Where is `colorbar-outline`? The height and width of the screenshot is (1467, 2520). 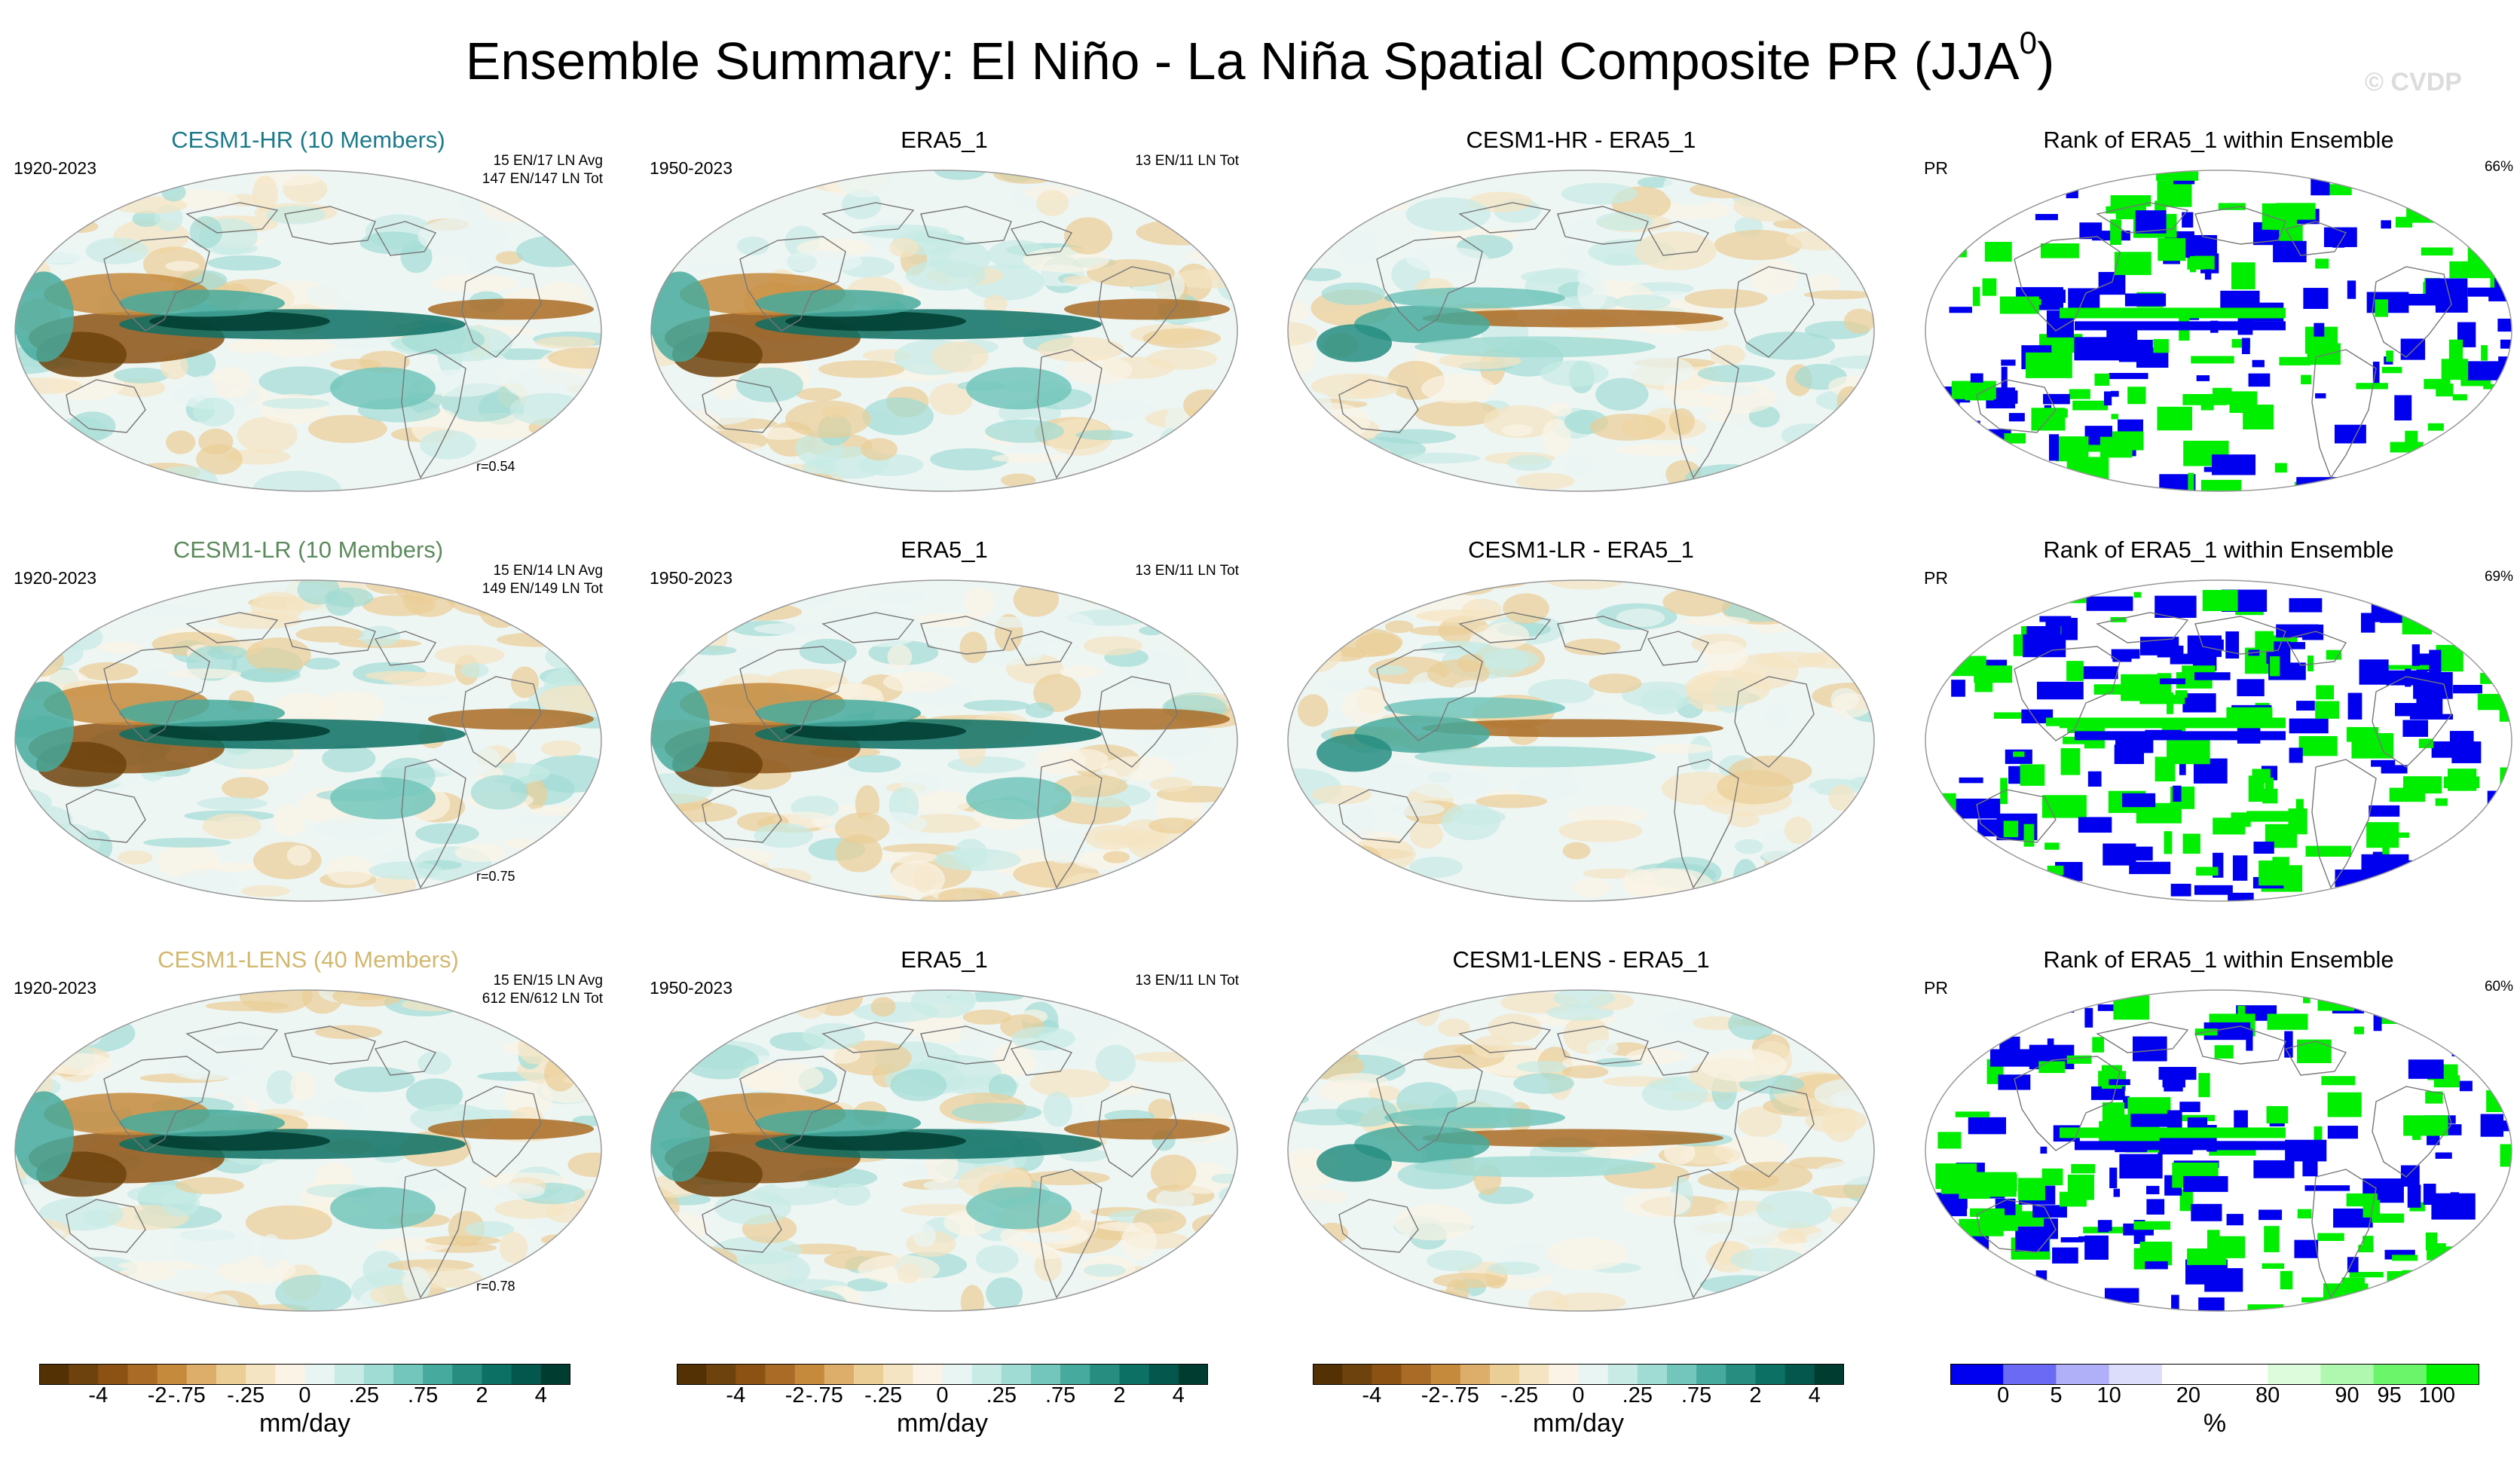
colorbar-outline is located at coordinates (304, 1374).